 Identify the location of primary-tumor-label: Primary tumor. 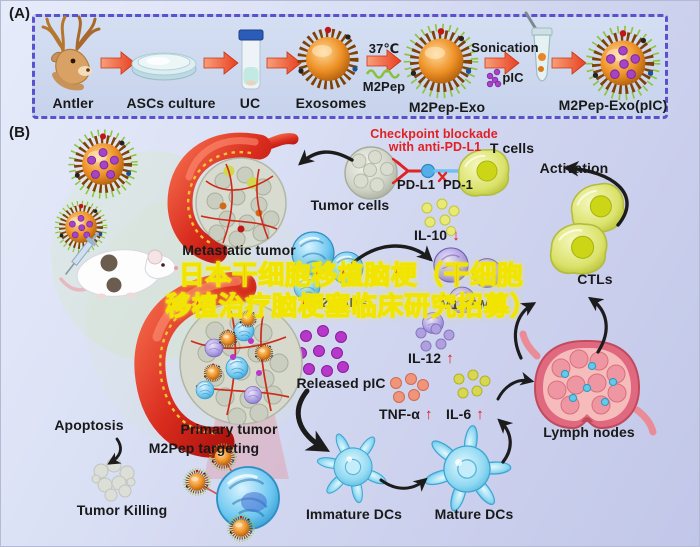
(229, 429).